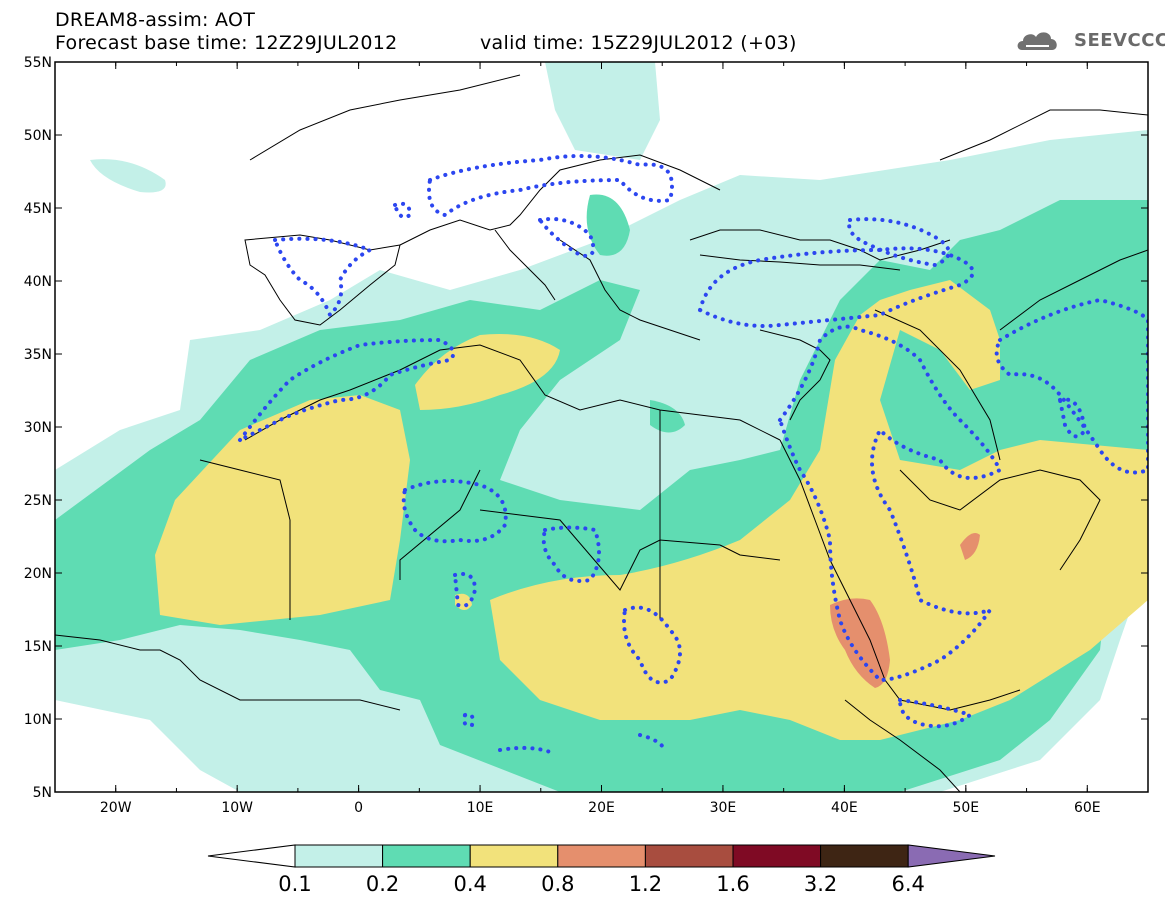 Image resolution: width=1165 pixels, height=905 pixels. I want to click on lat-label: 45N, so click(38, 209).